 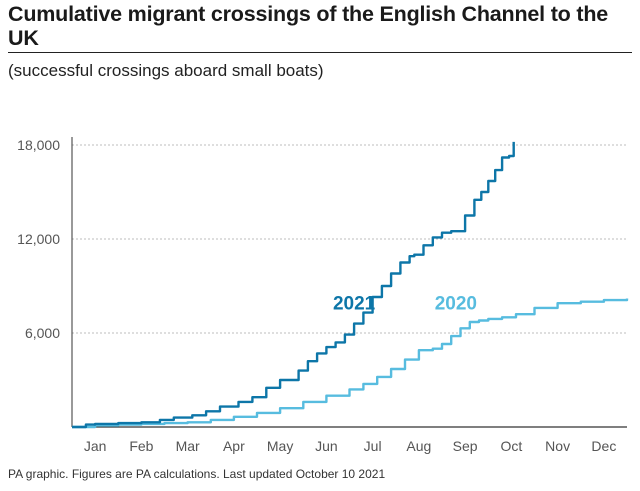 What do you see at coordinates (42, 333) in the screenshot?
I see `y-tick-label: 6,000` at bounding box center [42, 333].